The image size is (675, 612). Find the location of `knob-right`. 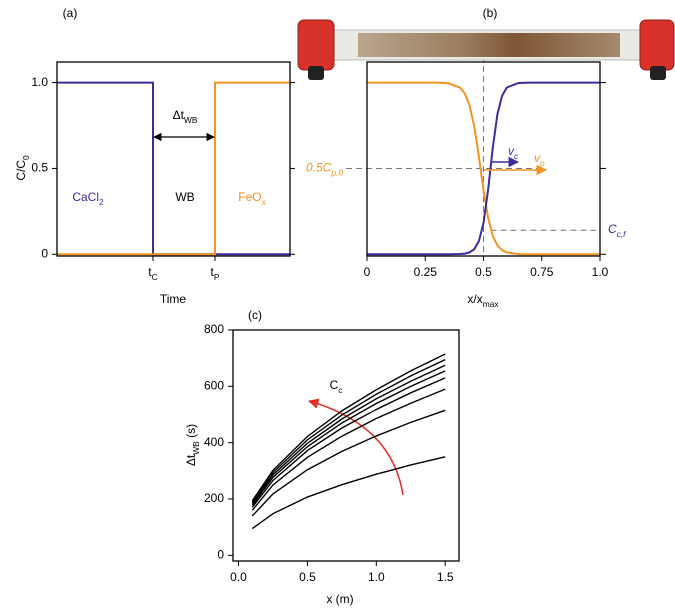

knob-right is located at coordinates (658, 73).